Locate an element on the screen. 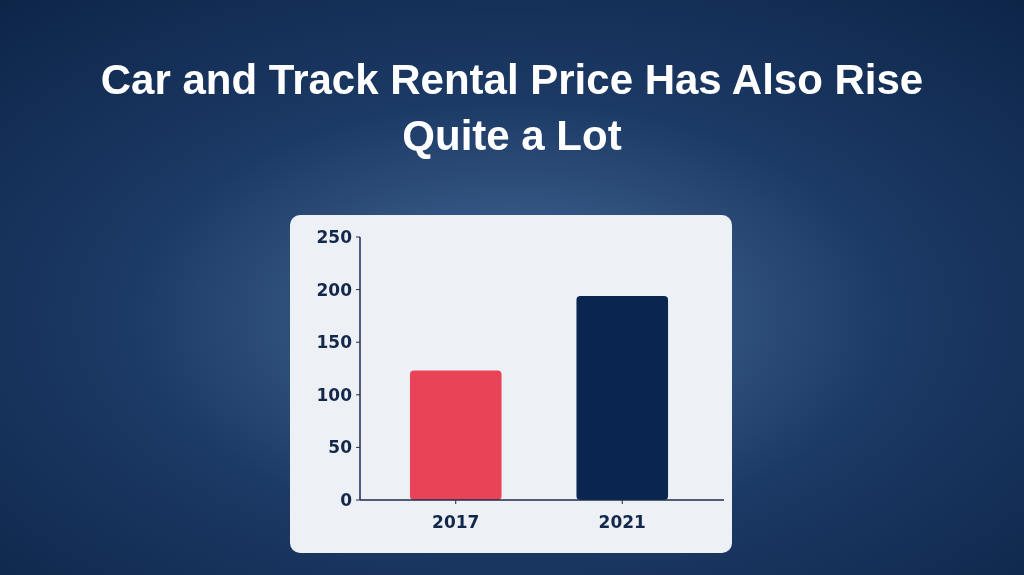  y-tick-label: 0 is located at coordinates (346, 499).